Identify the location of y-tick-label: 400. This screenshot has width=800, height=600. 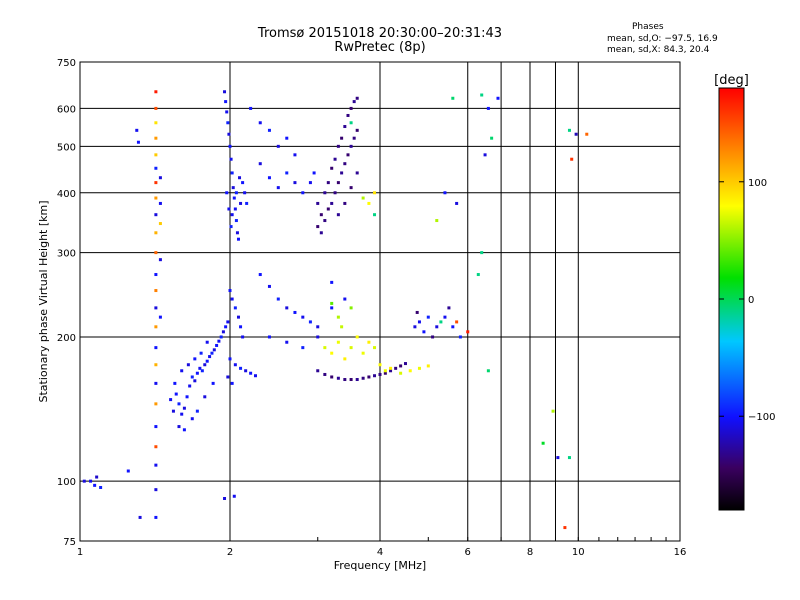
(66, 194).